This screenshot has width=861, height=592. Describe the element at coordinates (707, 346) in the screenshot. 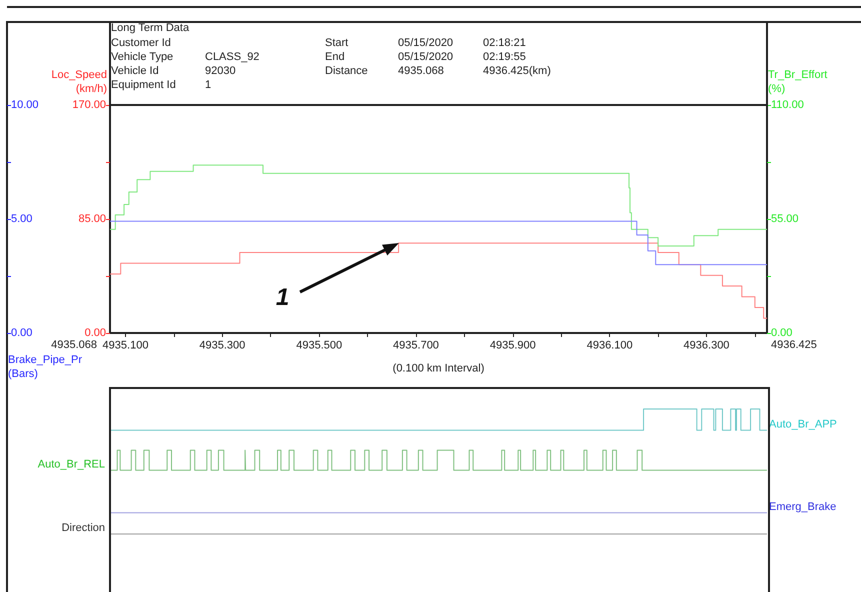

I see `x-tick-label: 4936.300` at that location.